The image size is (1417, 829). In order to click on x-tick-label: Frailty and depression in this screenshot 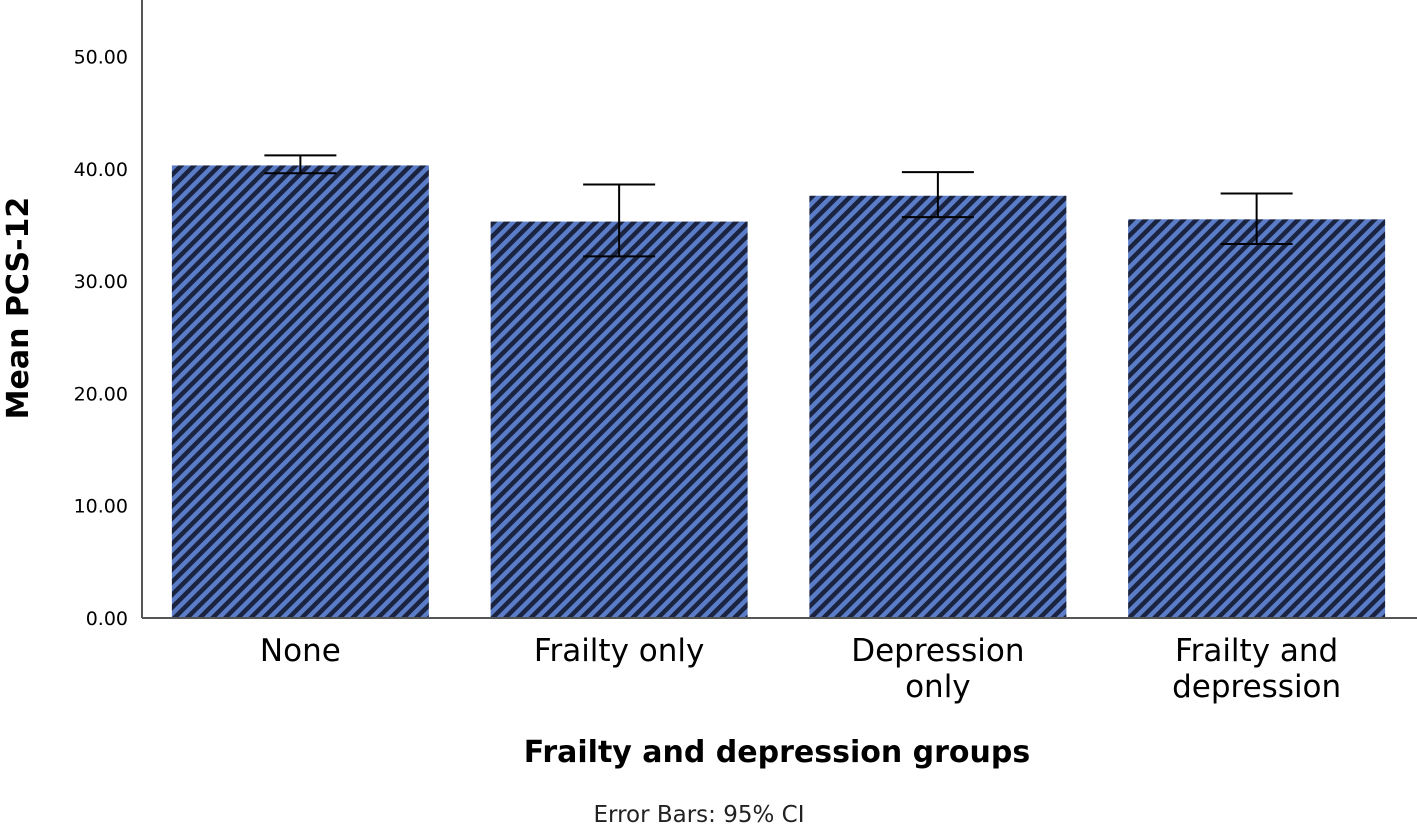, I will do `click(1256, 669)`.